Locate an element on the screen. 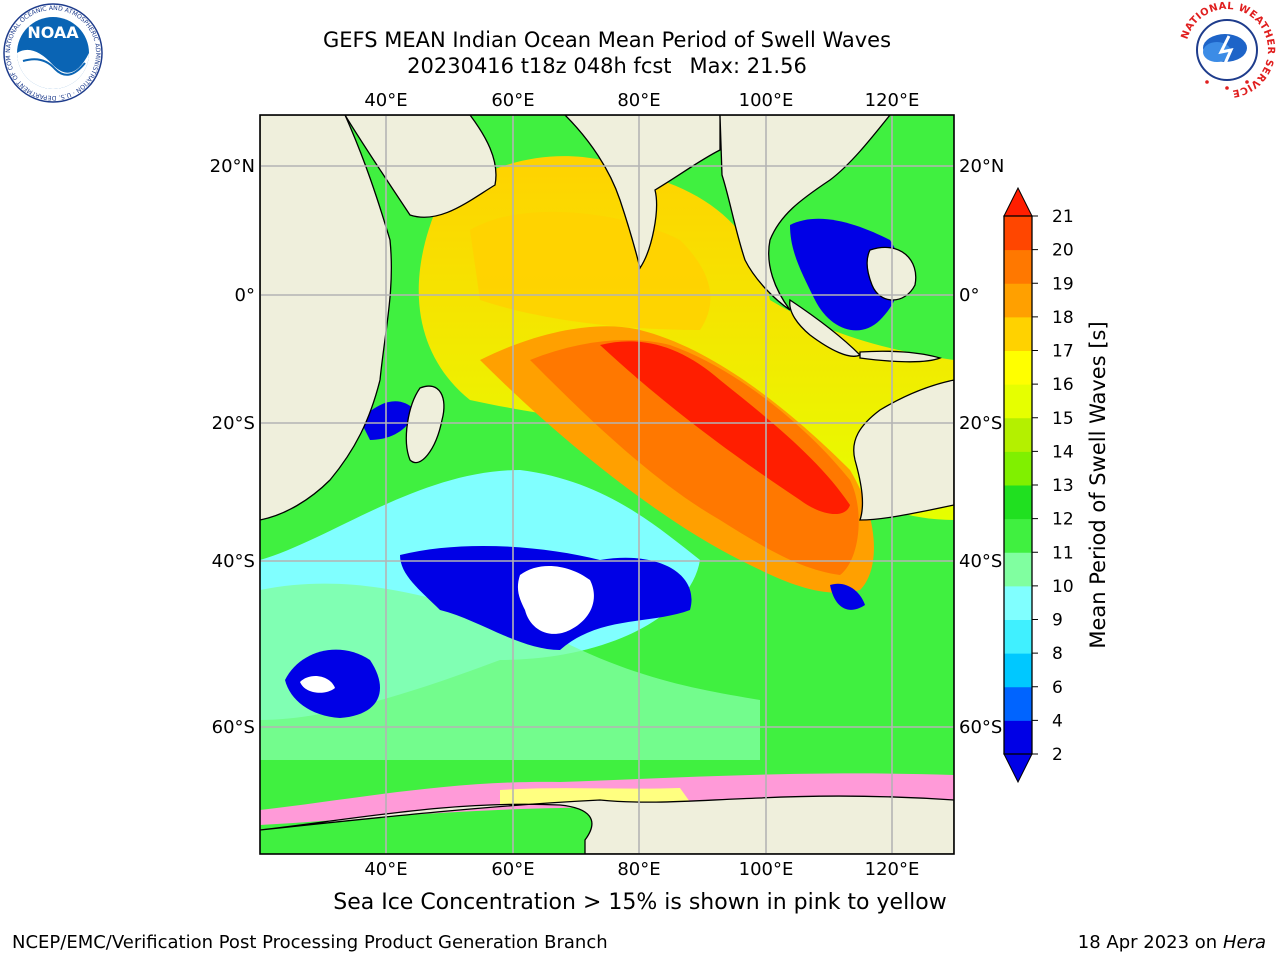 The image size is (1280, 960). colorbar-tick-label: 9 is located at coordinates (1057, 621).